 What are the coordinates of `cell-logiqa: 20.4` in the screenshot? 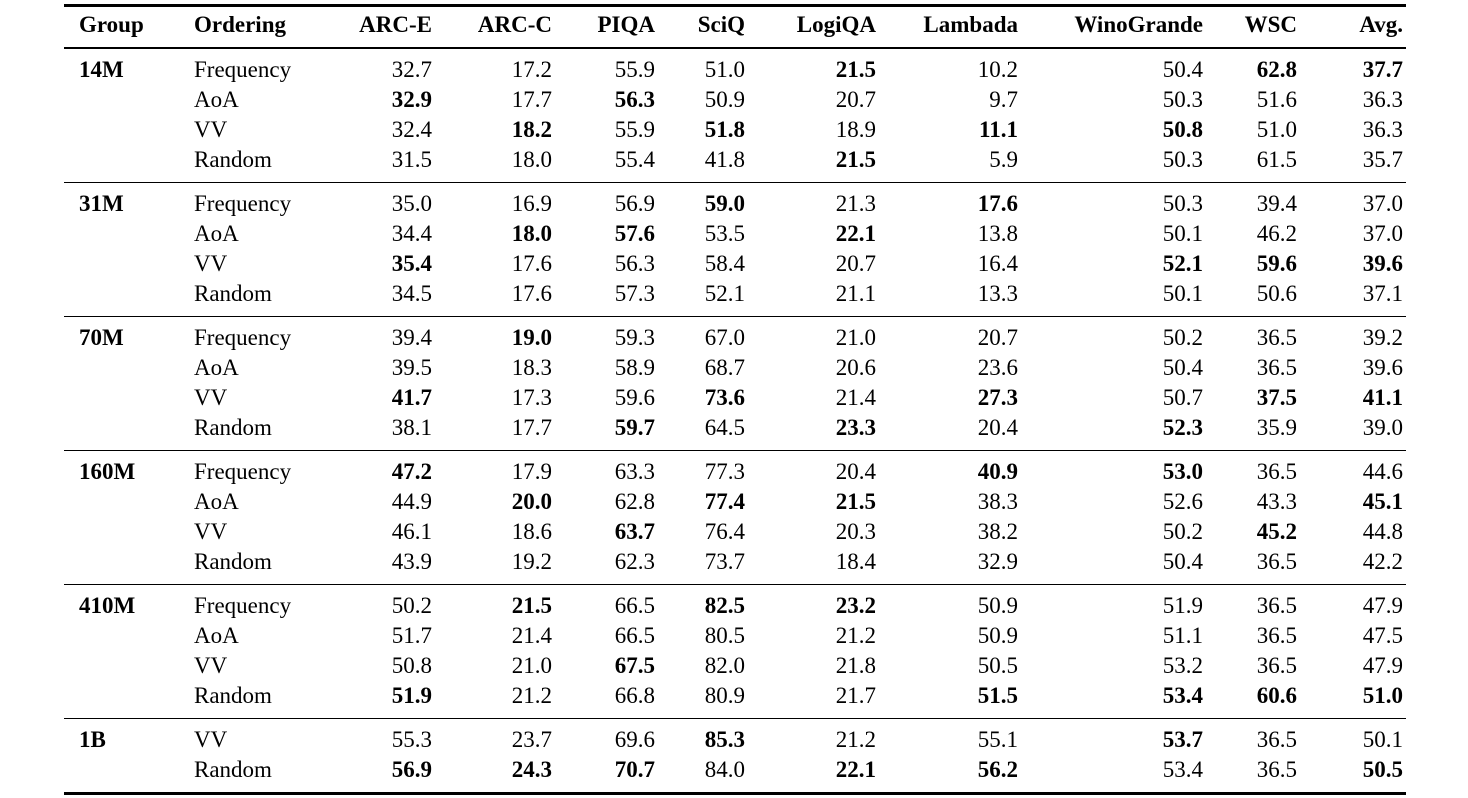 It's located at (855, 471).